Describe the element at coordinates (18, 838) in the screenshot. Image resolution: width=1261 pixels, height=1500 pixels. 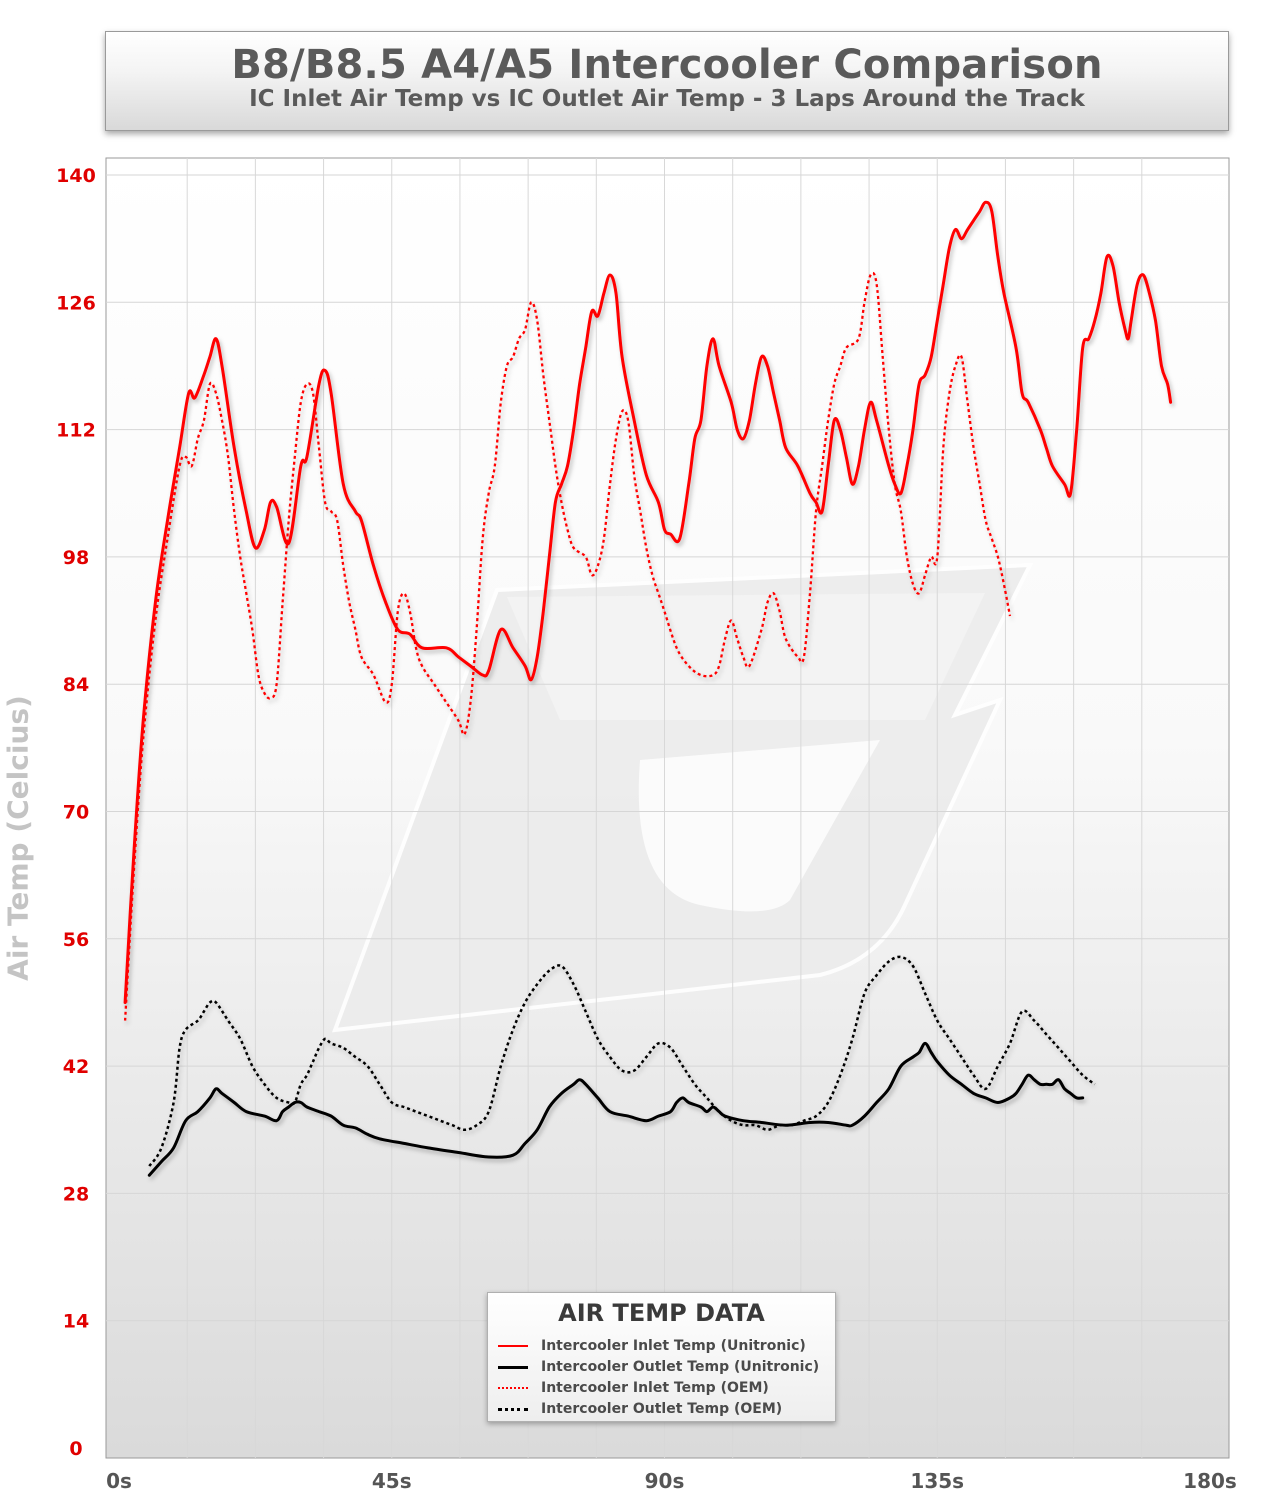
I see `y-axis-label: Air Temp (Celcius)` at that location.